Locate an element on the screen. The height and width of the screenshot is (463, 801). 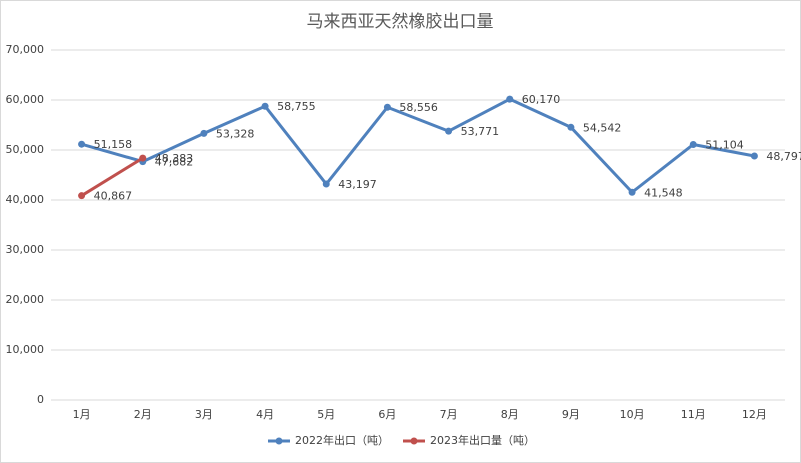
x-tick-label: 9月 is located at coordinates (571, 414).